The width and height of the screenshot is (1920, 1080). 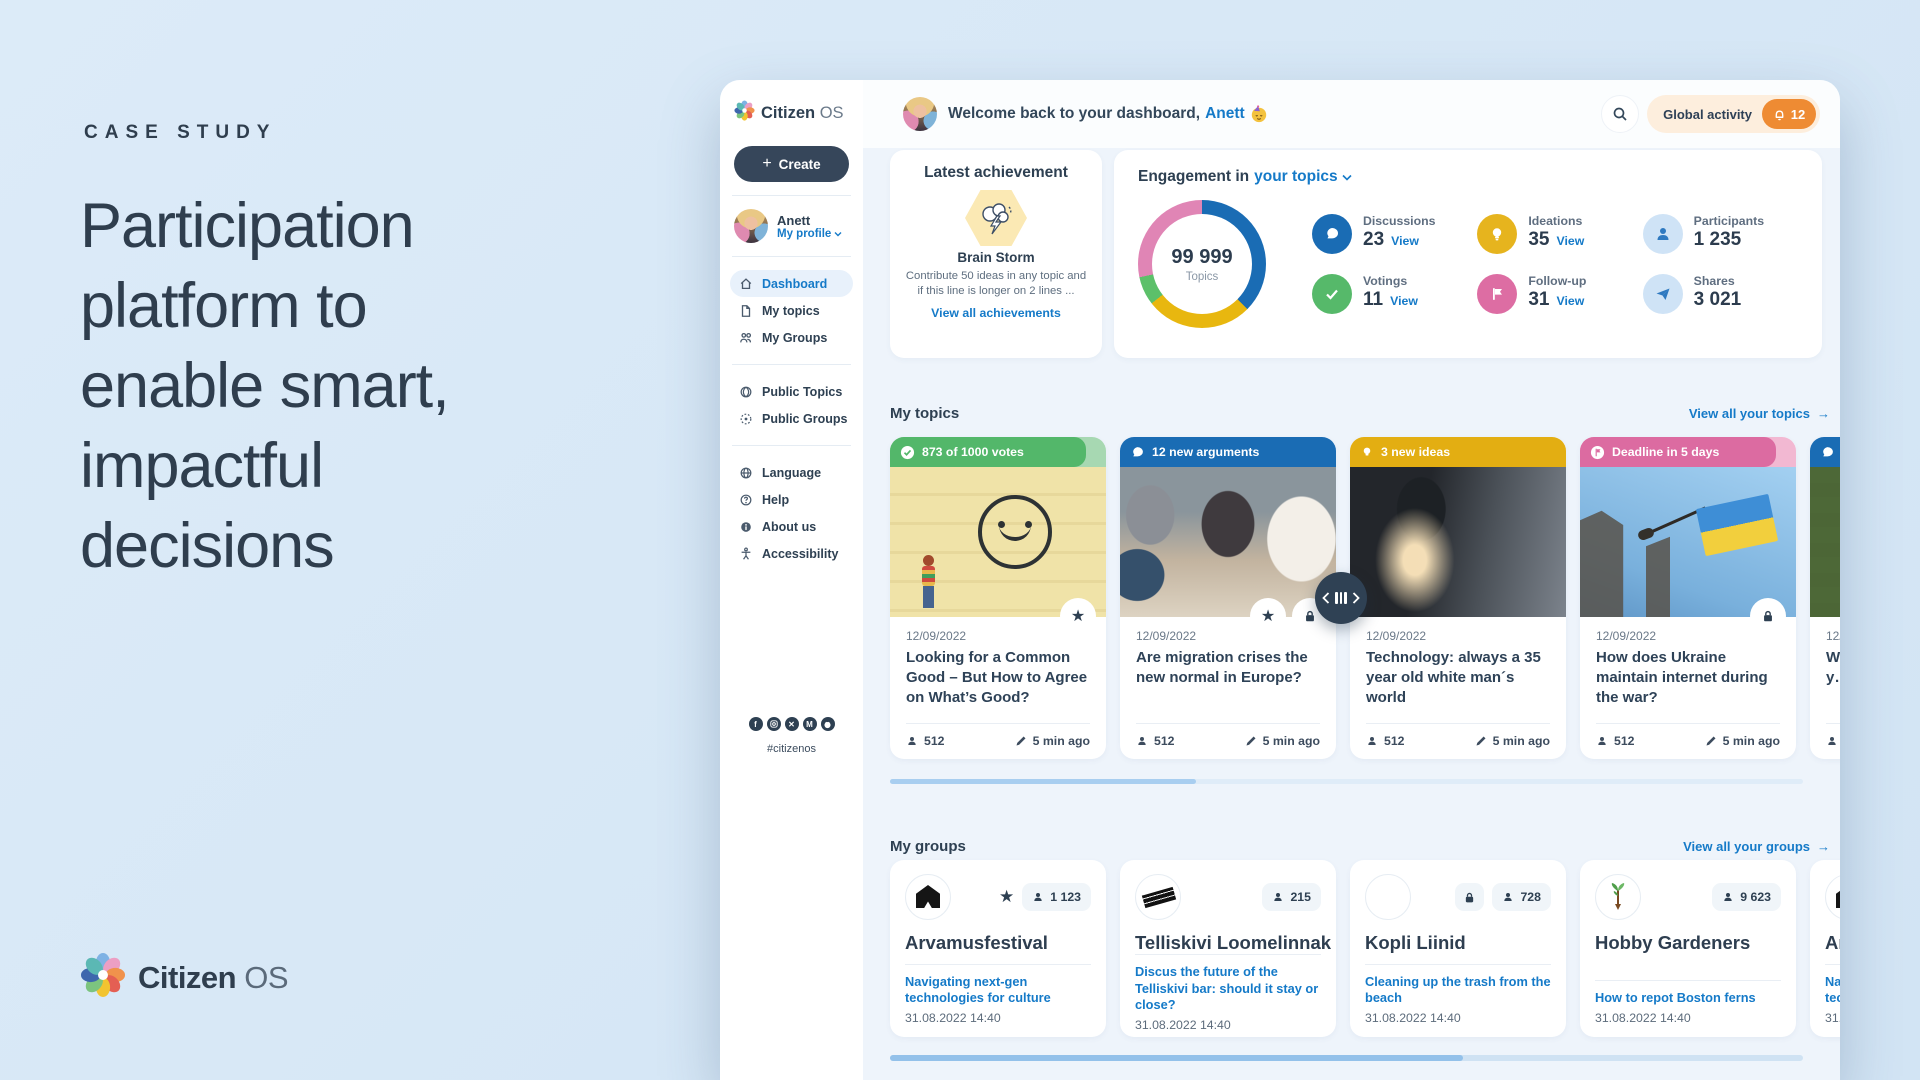 What do you see at coordinates (934, 741) in the screenshot?
I see `topic-members: 512` at bounding box center [934, 741].